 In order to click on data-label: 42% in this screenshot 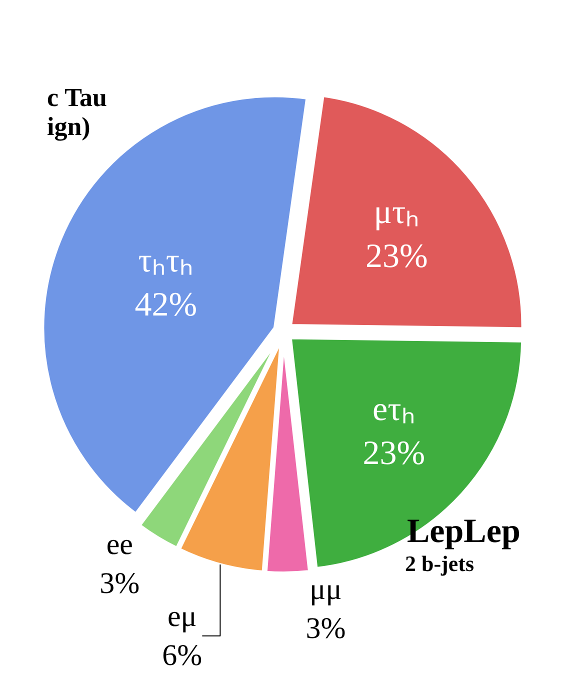, I will do `click(166, 305)`.